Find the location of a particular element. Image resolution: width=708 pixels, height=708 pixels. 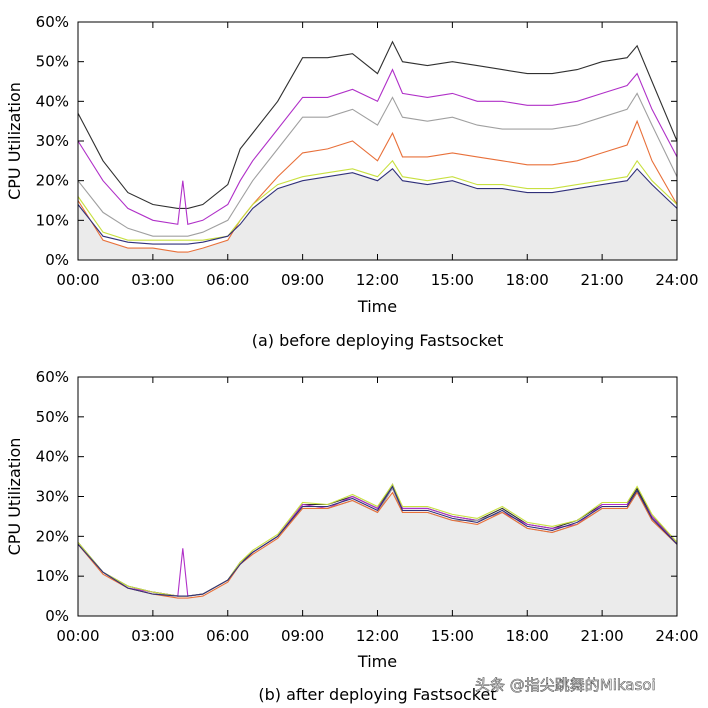

panel-caption: (b) after deploying Fastsocket is located at coordinates (377, 694).